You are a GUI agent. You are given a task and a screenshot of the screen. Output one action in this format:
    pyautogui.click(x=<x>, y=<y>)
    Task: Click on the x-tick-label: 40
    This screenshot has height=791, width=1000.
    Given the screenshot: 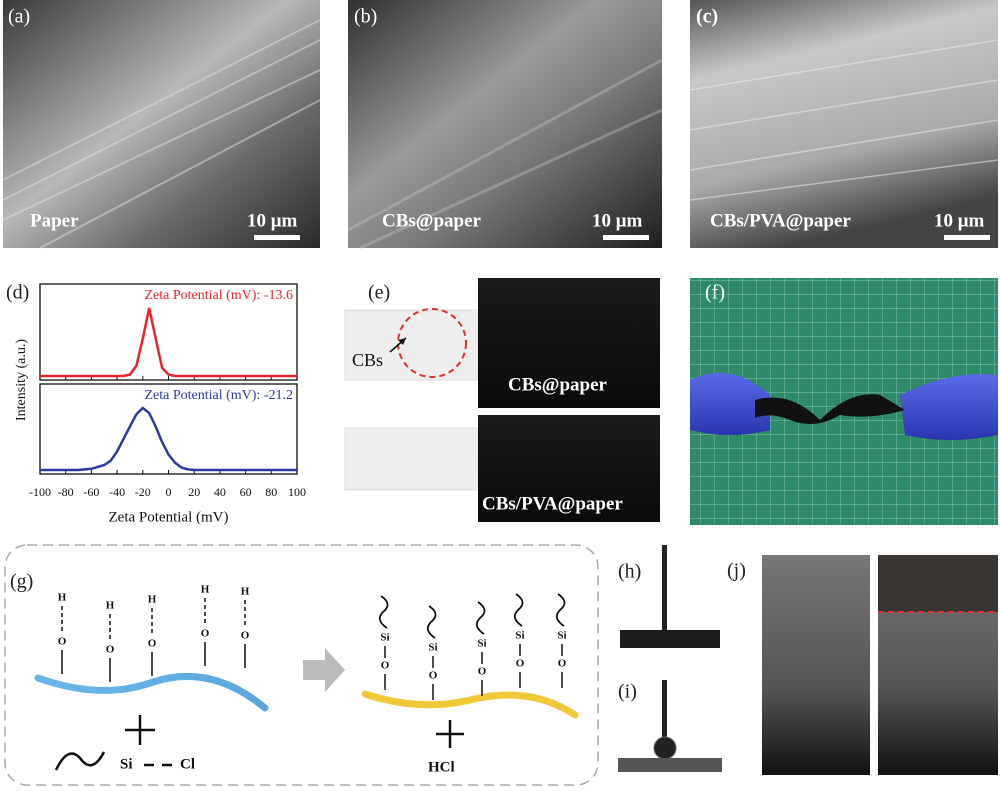 What is the action you would take?
    pyautogui.click(x=220, y=492)
    